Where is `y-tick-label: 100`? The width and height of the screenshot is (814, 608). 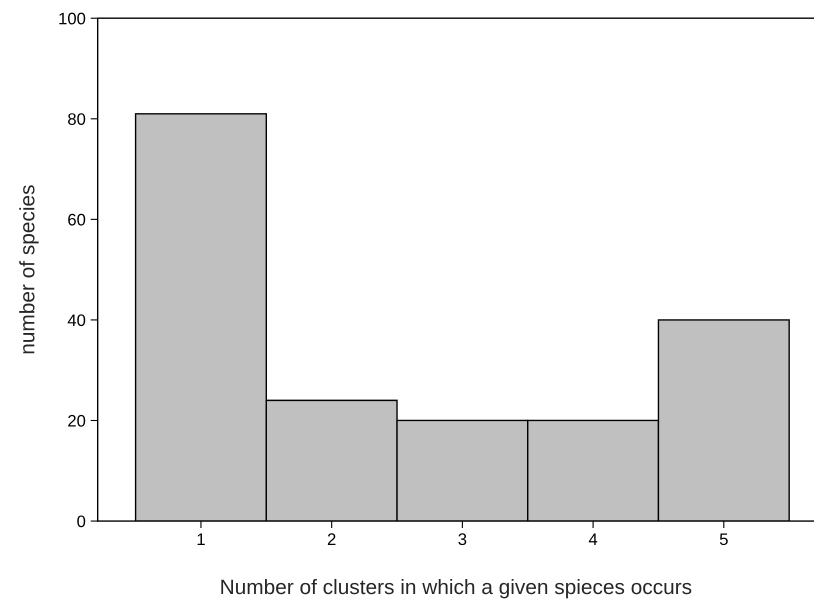
y-tick-label: 100 is located at coordinates (72, 18).